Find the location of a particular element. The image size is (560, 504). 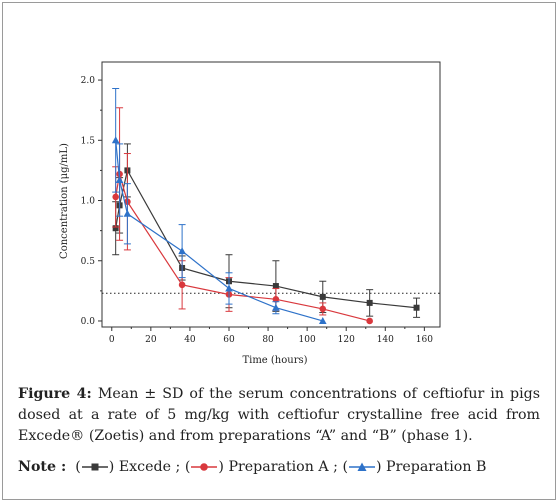

legend-symbol-preparation-b is located at coordinates (361, 466).